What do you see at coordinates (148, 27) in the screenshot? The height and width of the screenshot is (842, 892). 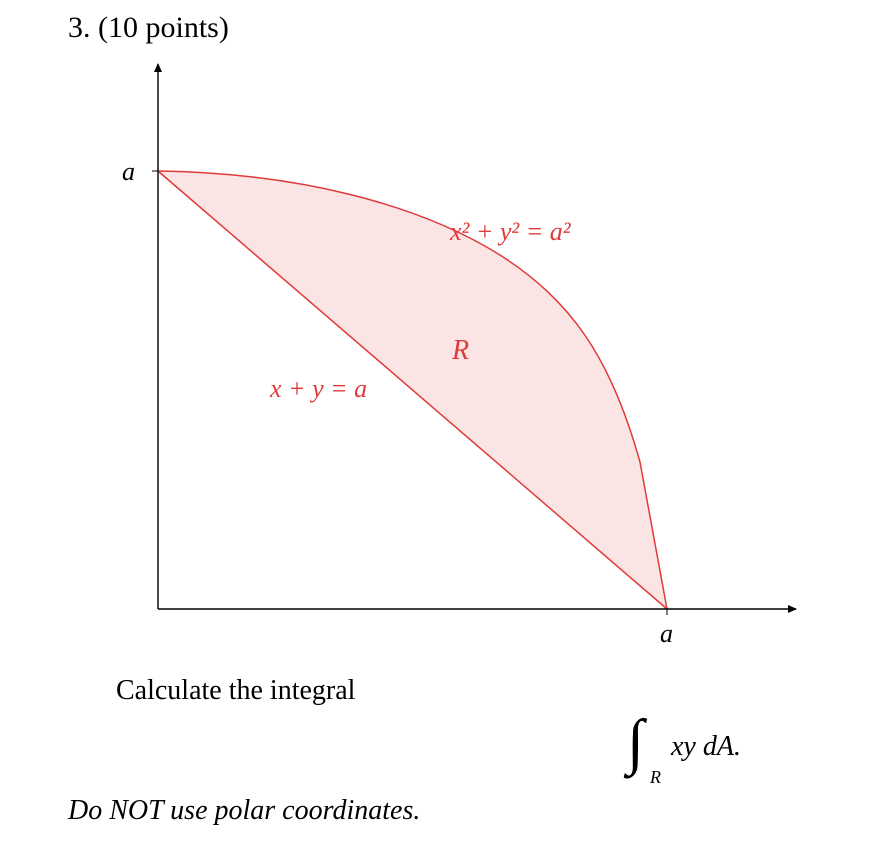 I see `problem-heading: 3. (10 points)` at bounding box center [148, 27].